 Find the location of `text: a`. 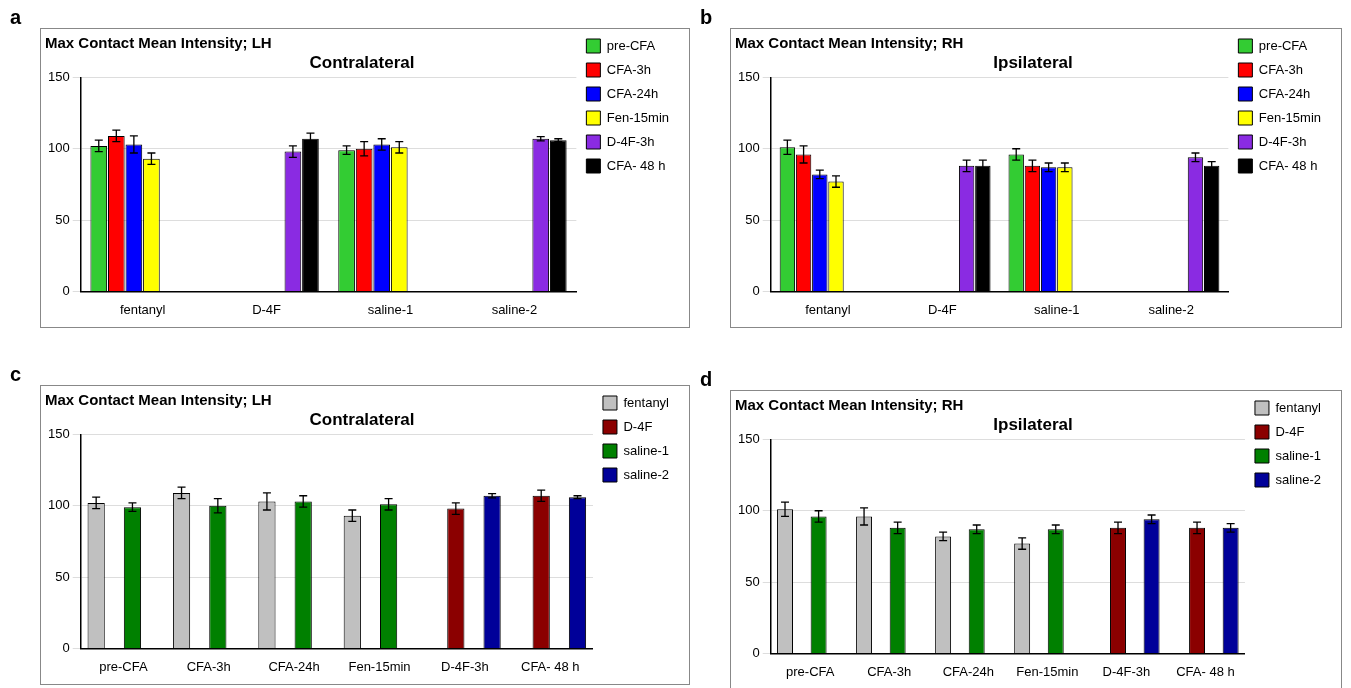

text: a is located at coordinates (16, 17).